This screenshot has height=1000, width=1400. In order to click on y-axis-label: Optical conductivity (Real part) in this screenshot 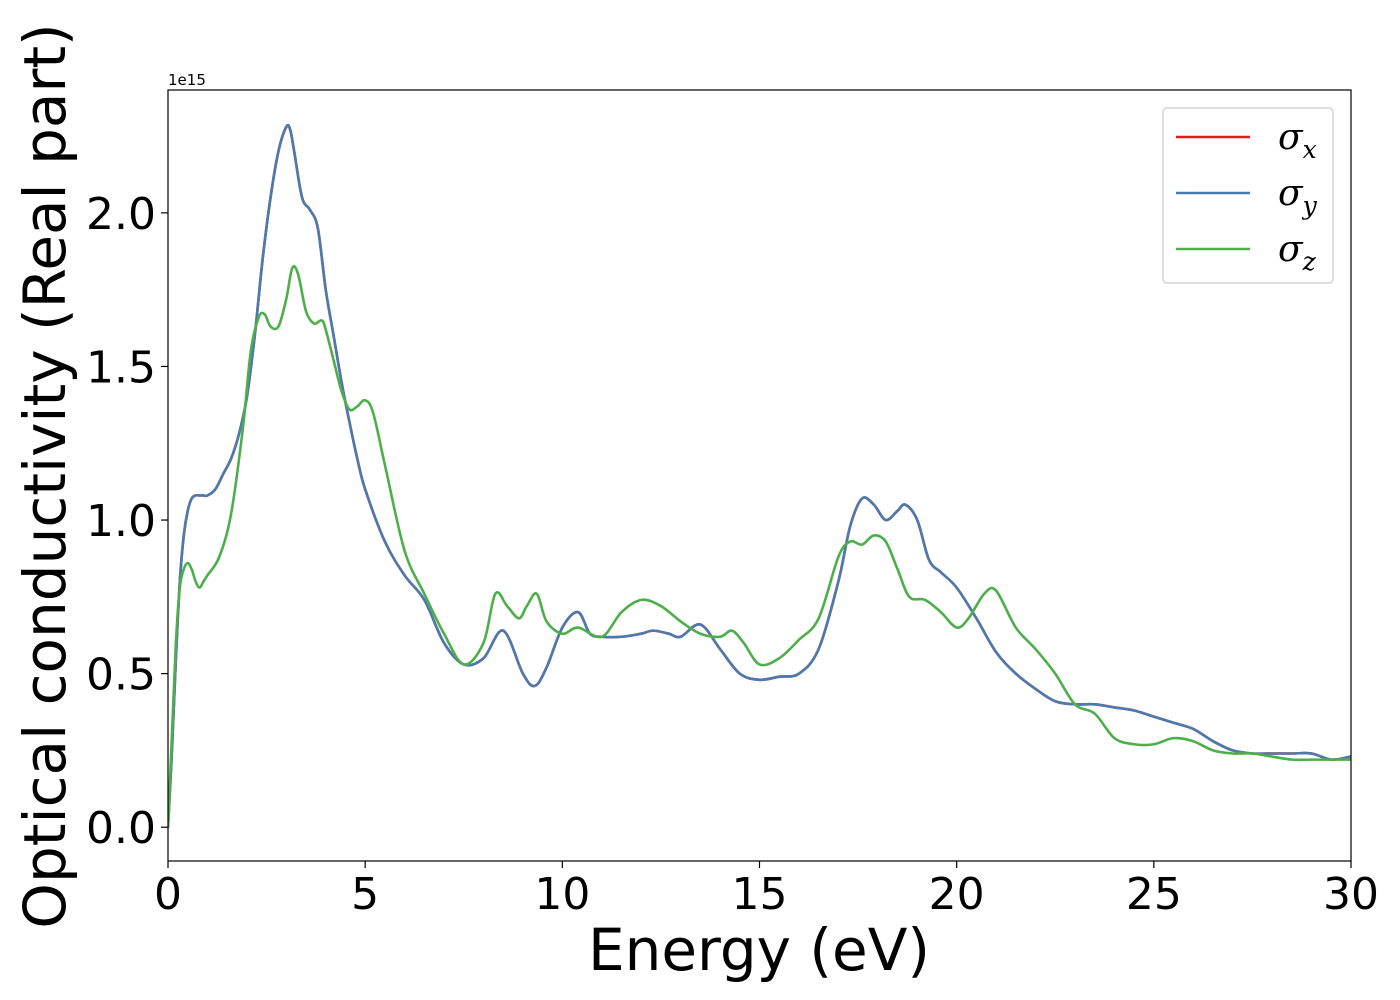, I will do `click(45, 475)`.